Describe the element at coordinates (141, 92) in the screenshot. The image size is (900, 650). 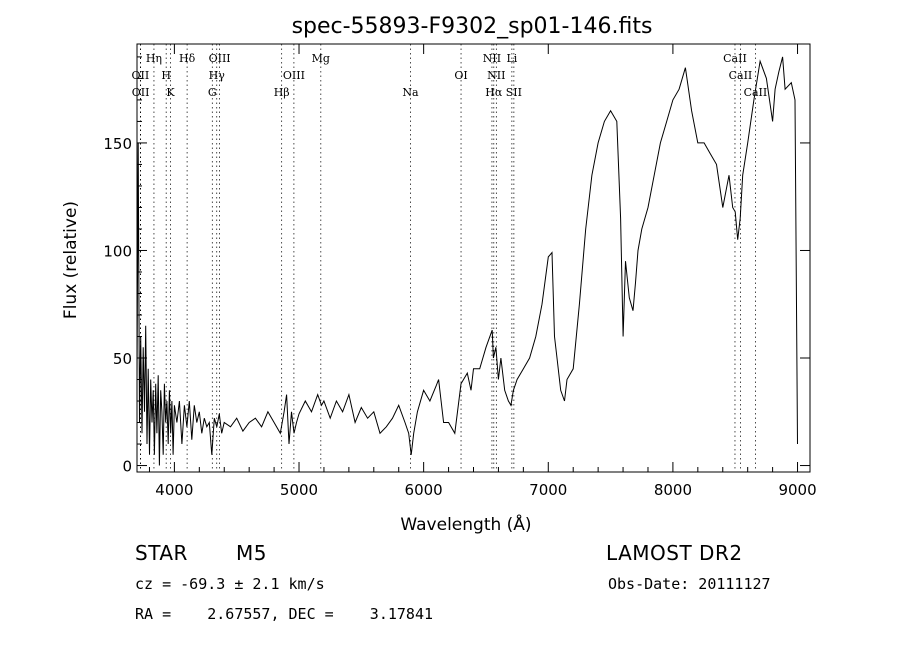
I see `line-label-1: OII` at that location.